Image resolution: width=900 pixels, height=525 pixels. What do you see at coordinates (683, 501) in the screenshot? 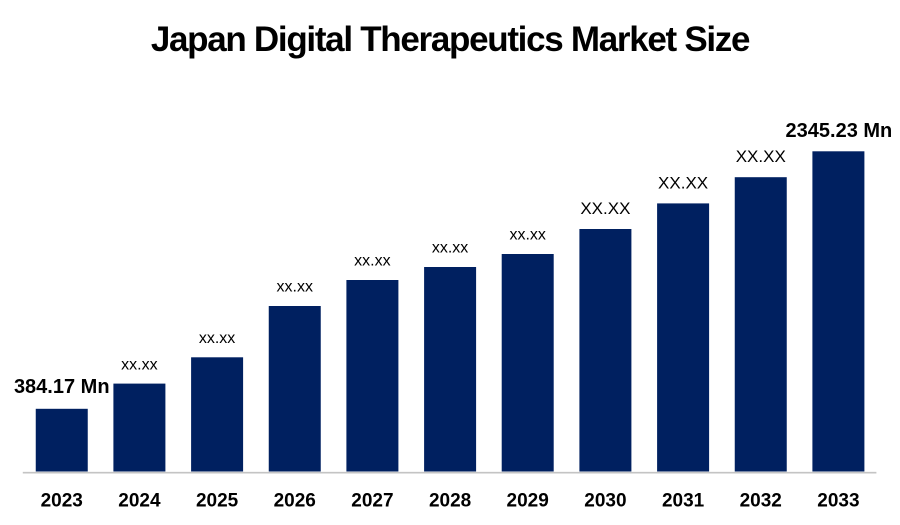
I see `svg-text: 2031` at bounding box center [683, 501].